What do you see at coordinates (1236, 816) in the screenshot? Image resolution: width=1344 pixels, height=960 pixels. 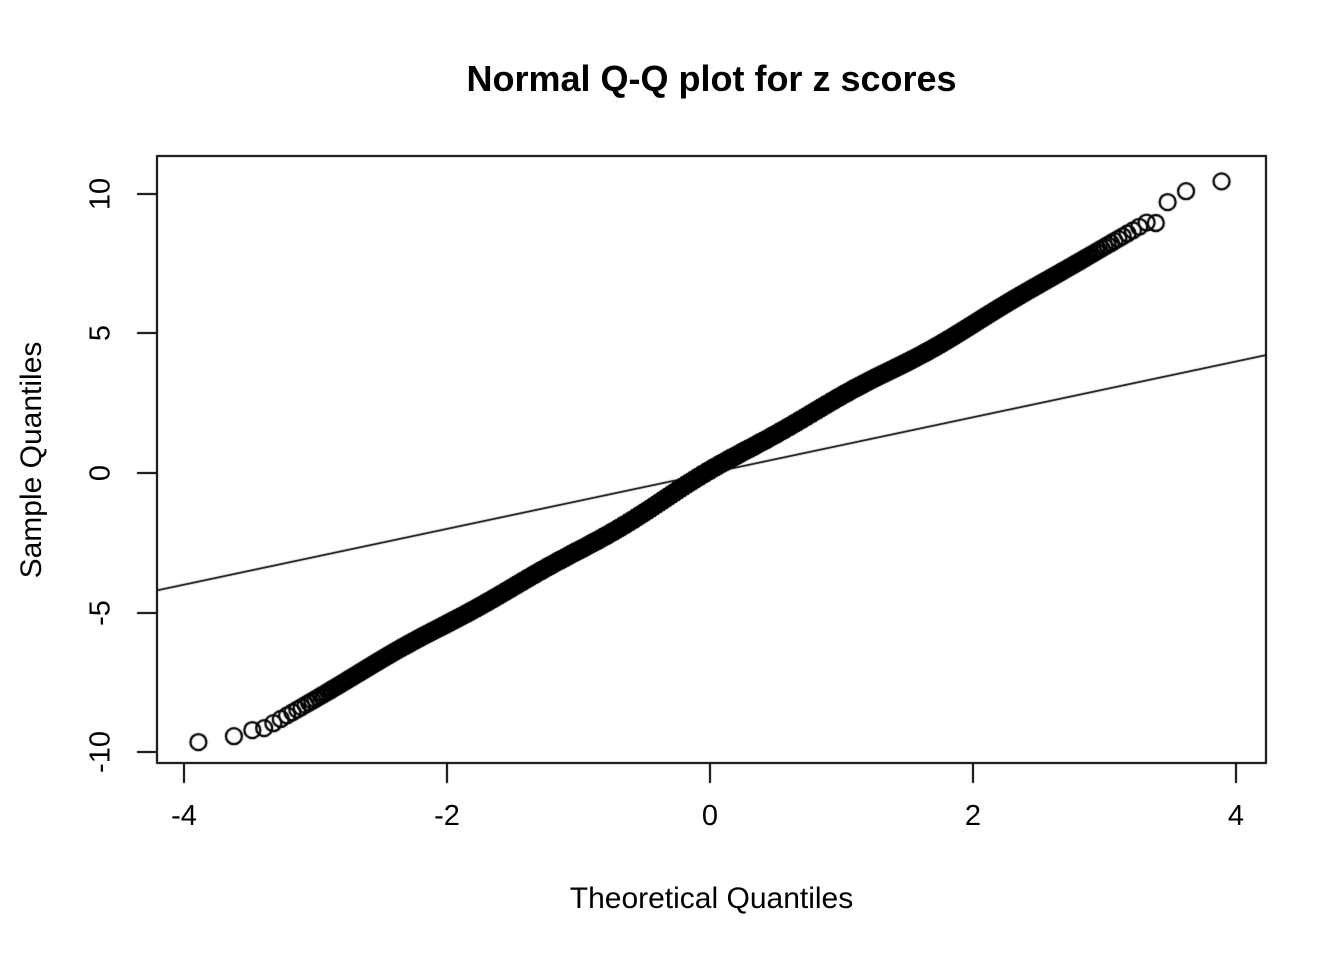 I see `x-tick-label: 4` at bounding box center [1236, 816].